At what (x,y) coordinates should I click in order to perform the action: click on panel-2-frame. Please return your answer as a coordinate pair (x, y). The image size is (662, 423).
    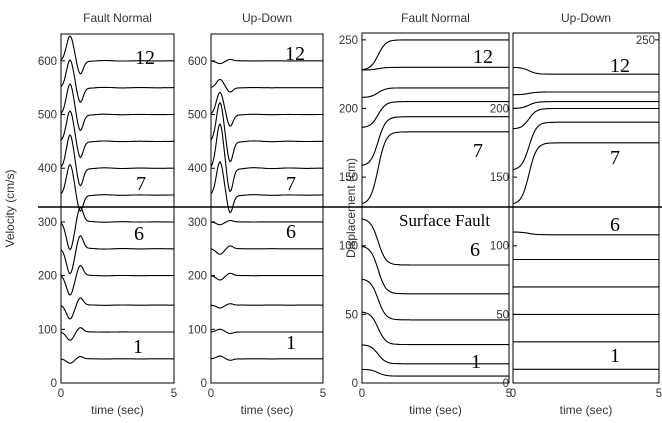
    Looking at the image, I should click on (267, 208).